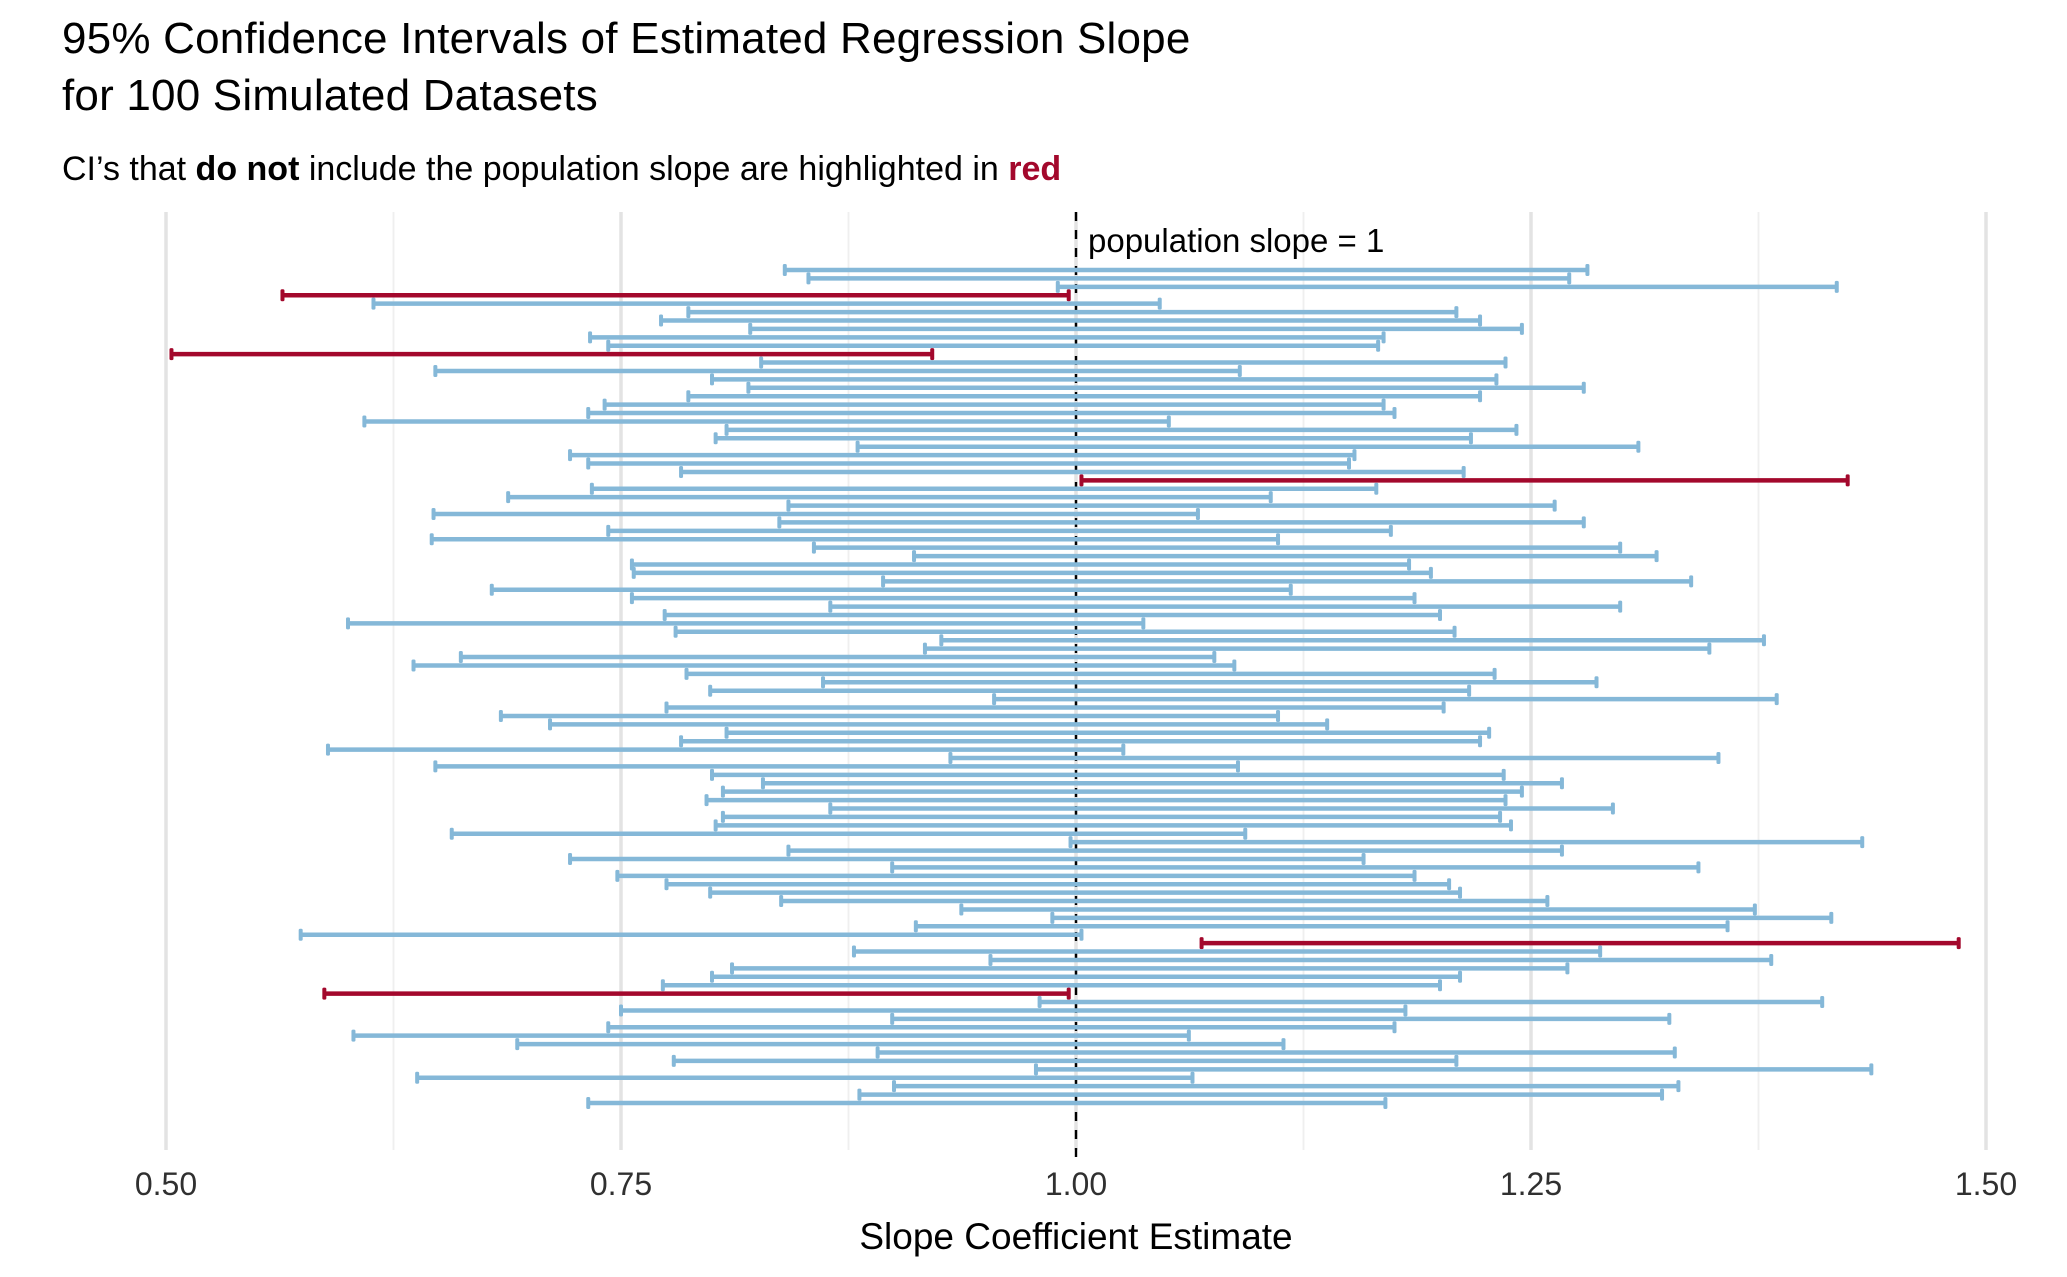  What do you see at coordinates (1076, 1236) in the screenshot?
I see `x-axis-title: Slope Coefficient Estimate` at bounding box center [1076, 1236].